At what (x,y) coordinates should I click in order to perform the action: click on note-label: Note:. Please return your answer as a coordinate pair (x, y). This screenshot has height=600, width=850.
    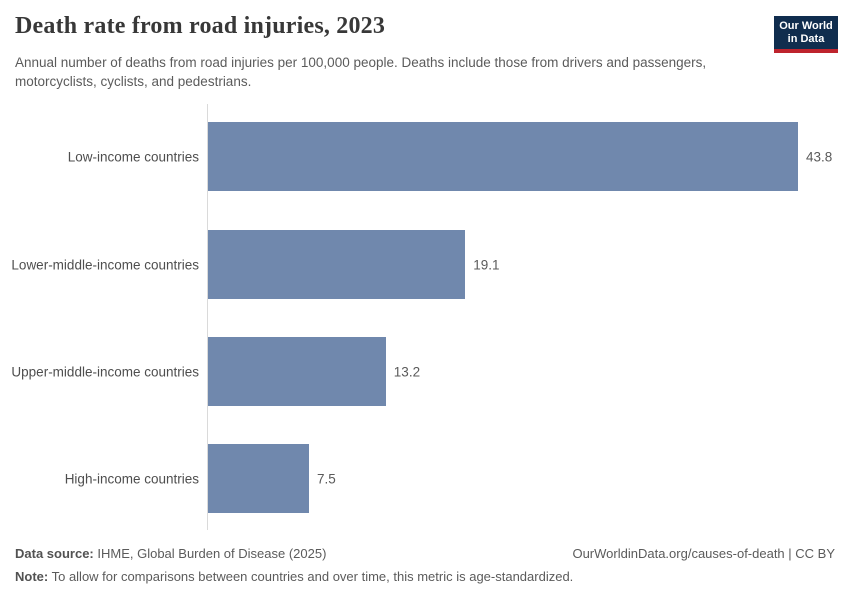
    Looking at the image, I should click on (32, 576).